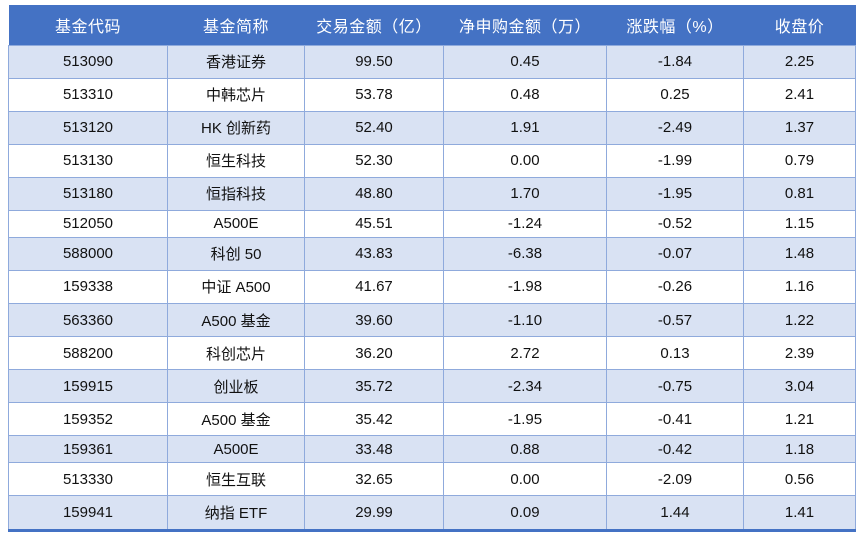  What do you see at coordinates (236, 25) in the screenshot?
I see `column-header-fund-name: 基金简称` at bounding box center [236, 25].